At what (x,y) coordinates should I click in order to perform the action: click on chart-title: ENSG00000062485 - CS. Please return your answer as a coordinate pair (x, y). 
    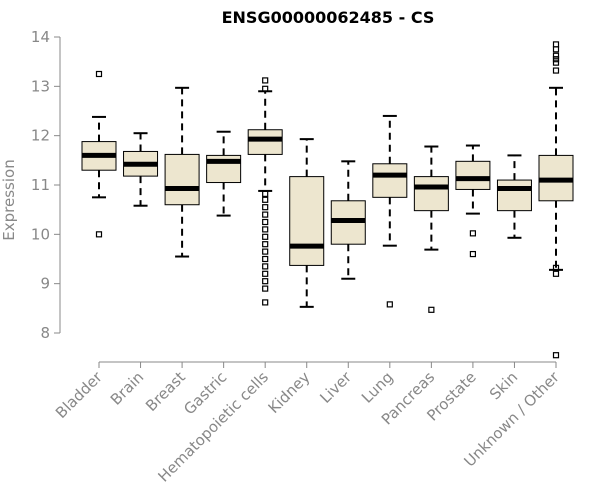
    Looking at the image, I should click on (328, 17).